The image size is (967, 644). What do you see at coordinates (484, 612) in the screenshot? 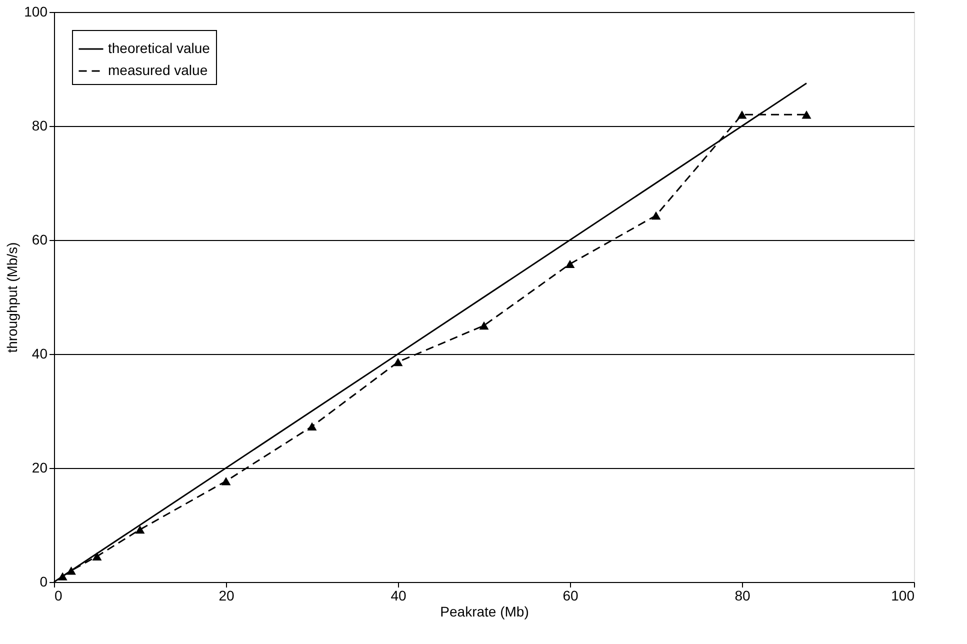
I see `x-axis-title: Peakrate (Mb)` at bounding box center [484, 612].